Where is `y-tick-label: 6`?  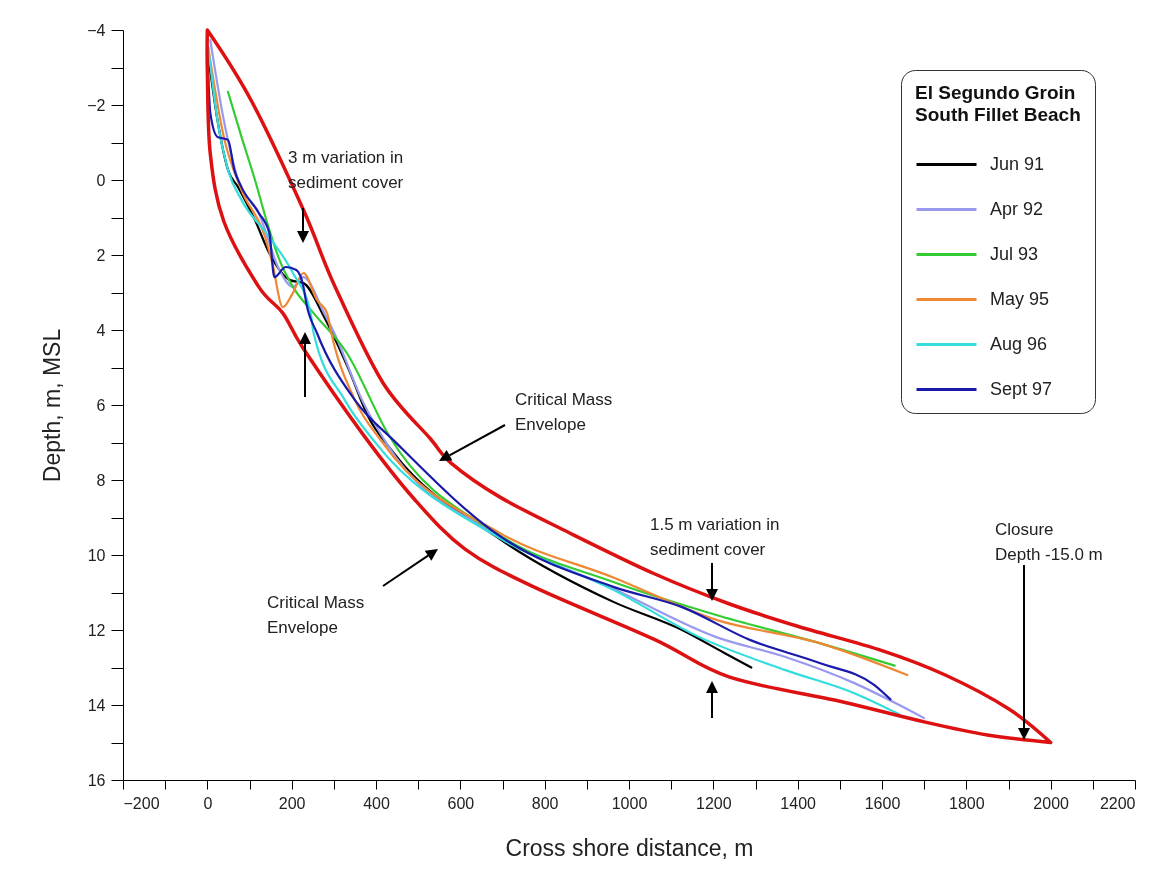
y-tick-label: 6 is located at coordinates (101, 405).